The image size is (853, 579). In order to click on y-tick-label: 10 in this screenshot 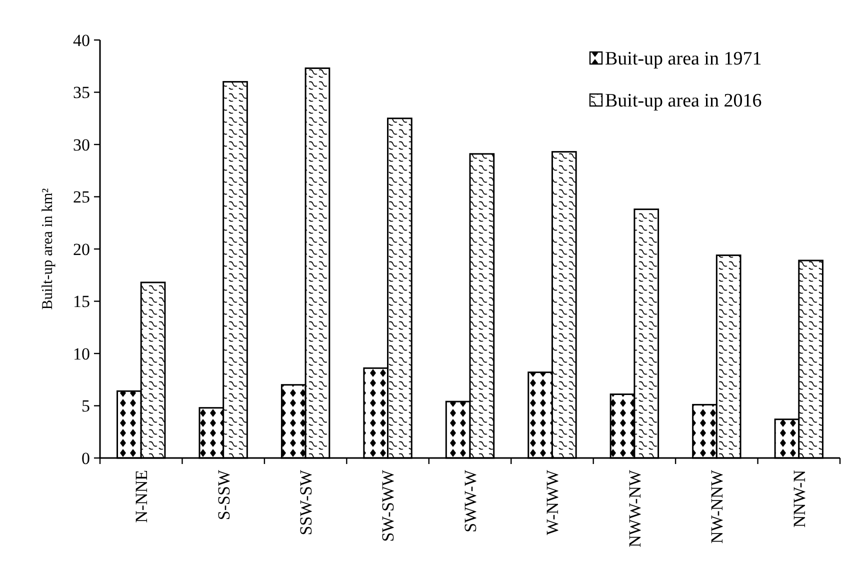, I will do `click(81, 354)`.